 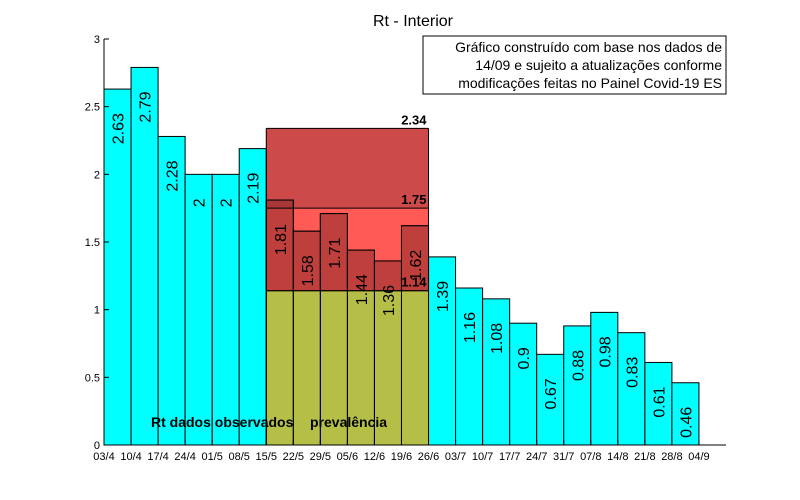 What do you see at coordinates (92, 378) in the screenshot?
I see `y-tick-label: 0.5` at bounding box center [92, 378].